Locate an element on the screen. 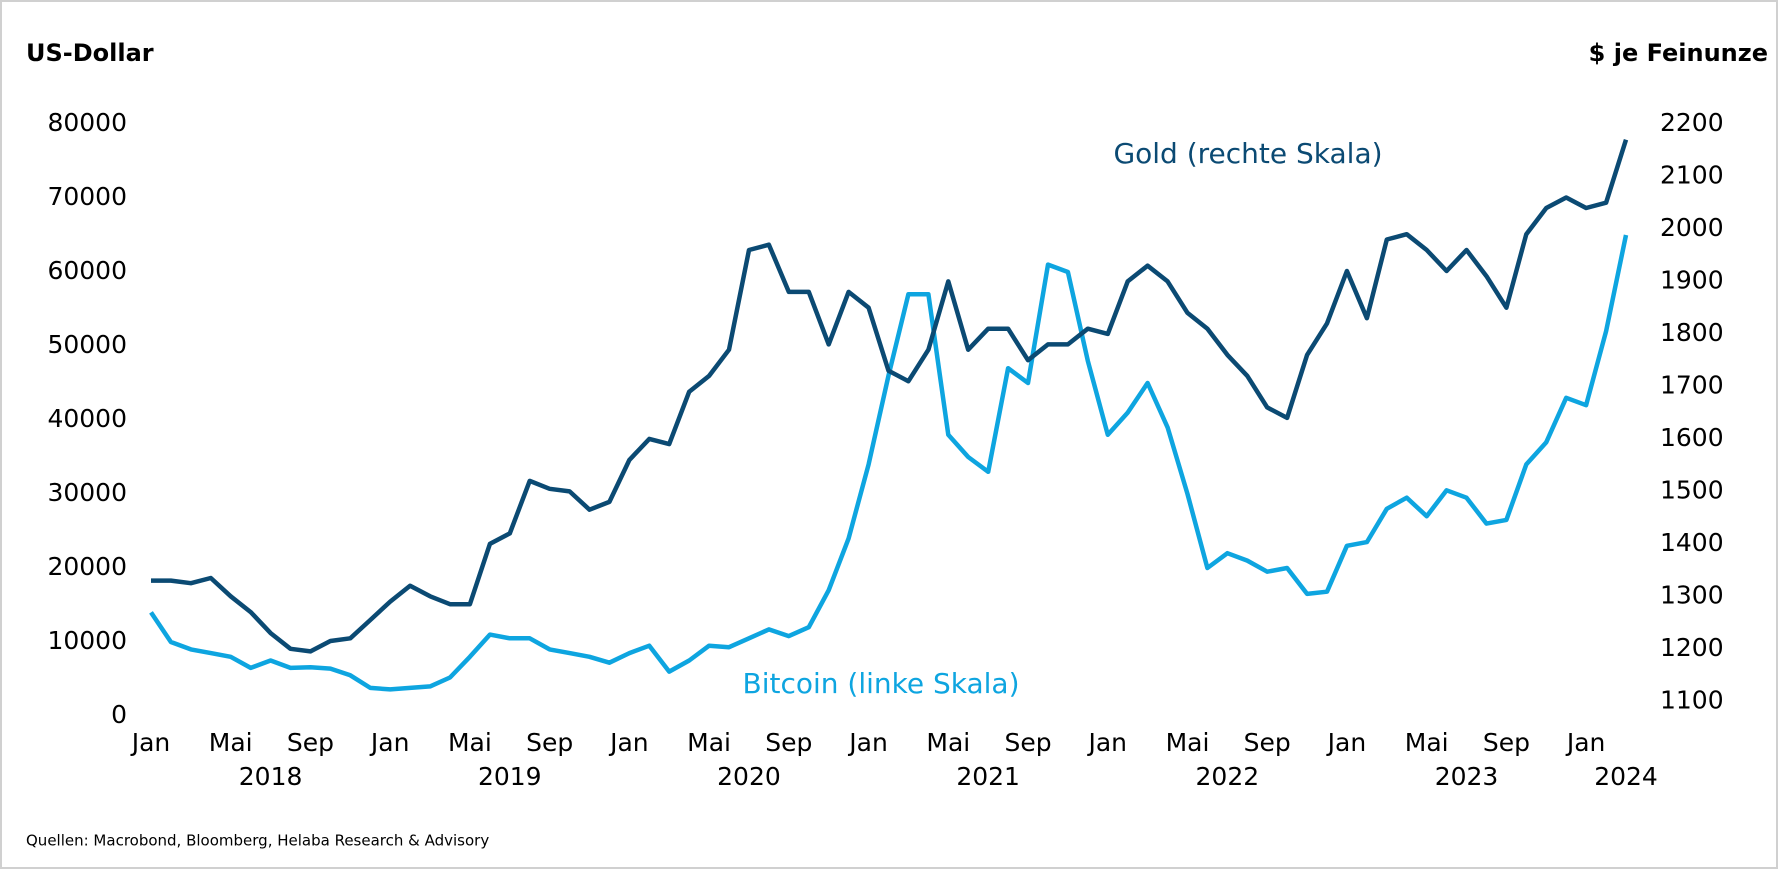  y-tick-label: 80000 is located at coordinates (87, 122).